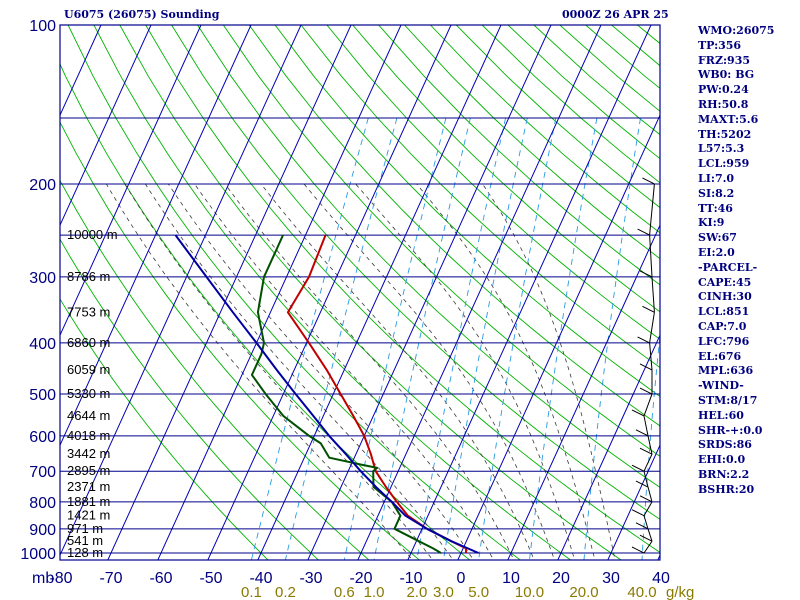 The image size is (800, 600). I want to click on index-item: STM:8/17, so click(728, 400).